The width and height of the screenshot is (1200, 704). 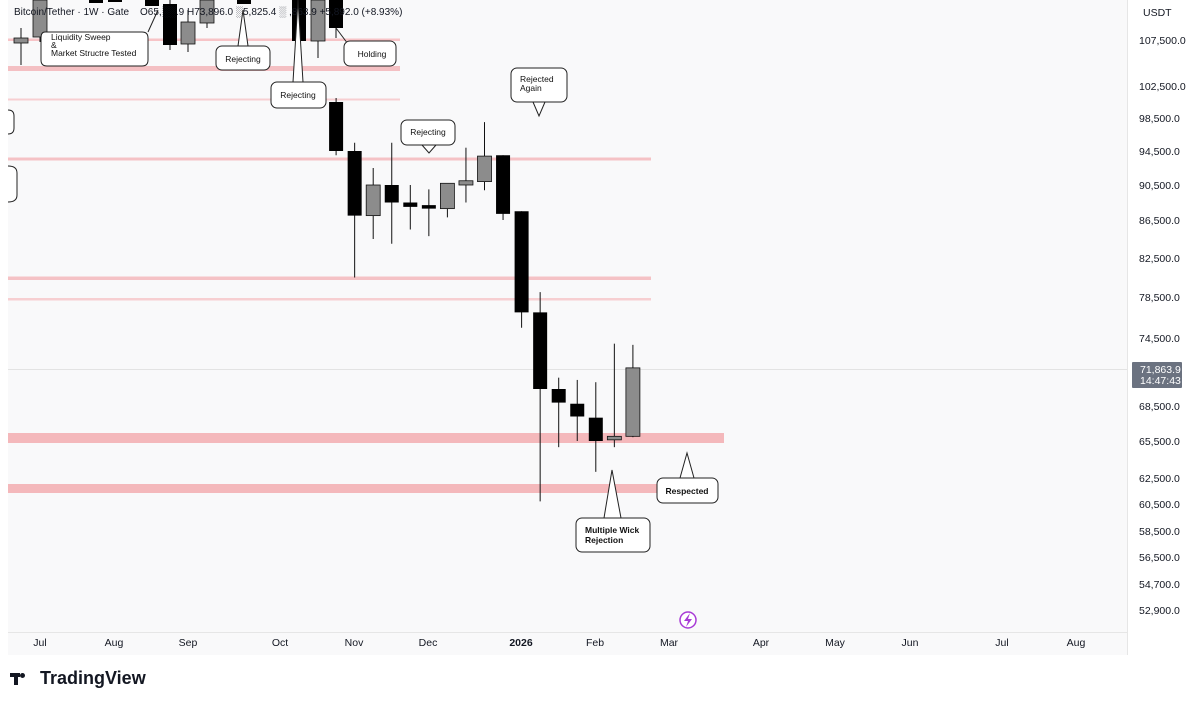 I want to click on price-tick-label: 94,500.0, so click(x=1159, y=152).